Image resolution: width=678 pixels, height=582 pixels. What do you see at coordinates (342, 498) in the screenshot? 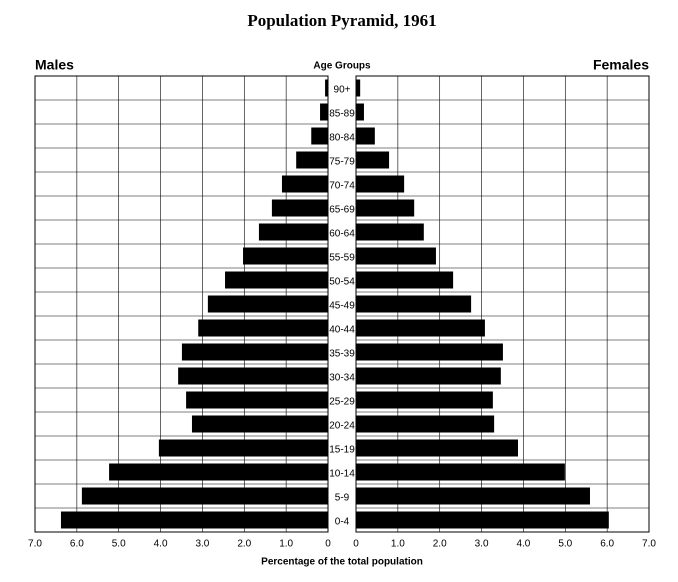
I see `category-tick-label: 5-9` at bounding box center [342, 498].